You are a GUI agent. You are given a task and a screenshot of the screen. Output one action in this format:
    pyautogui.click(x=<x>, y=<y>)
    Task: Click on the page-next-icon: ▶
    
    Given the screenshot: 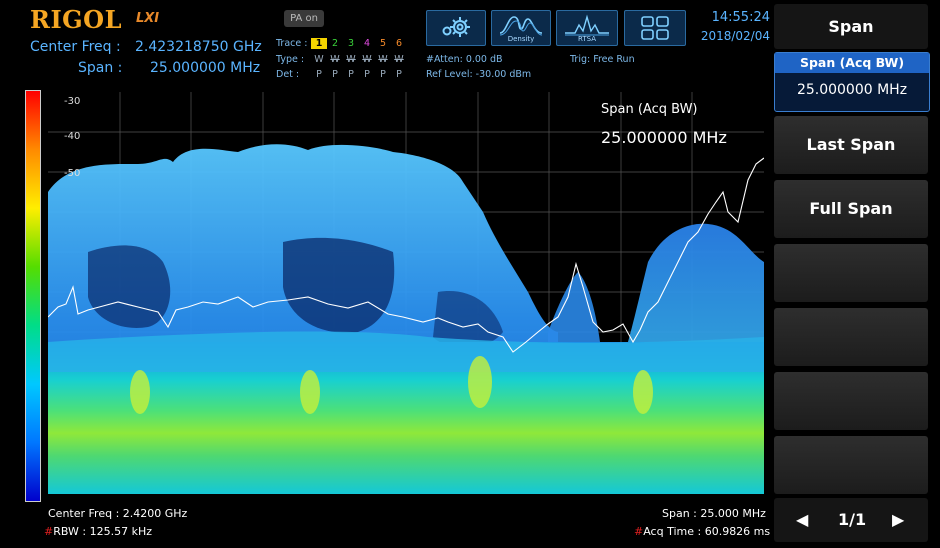 What is the action you would take?
    pyautogui.click(x=898, y=519)
    